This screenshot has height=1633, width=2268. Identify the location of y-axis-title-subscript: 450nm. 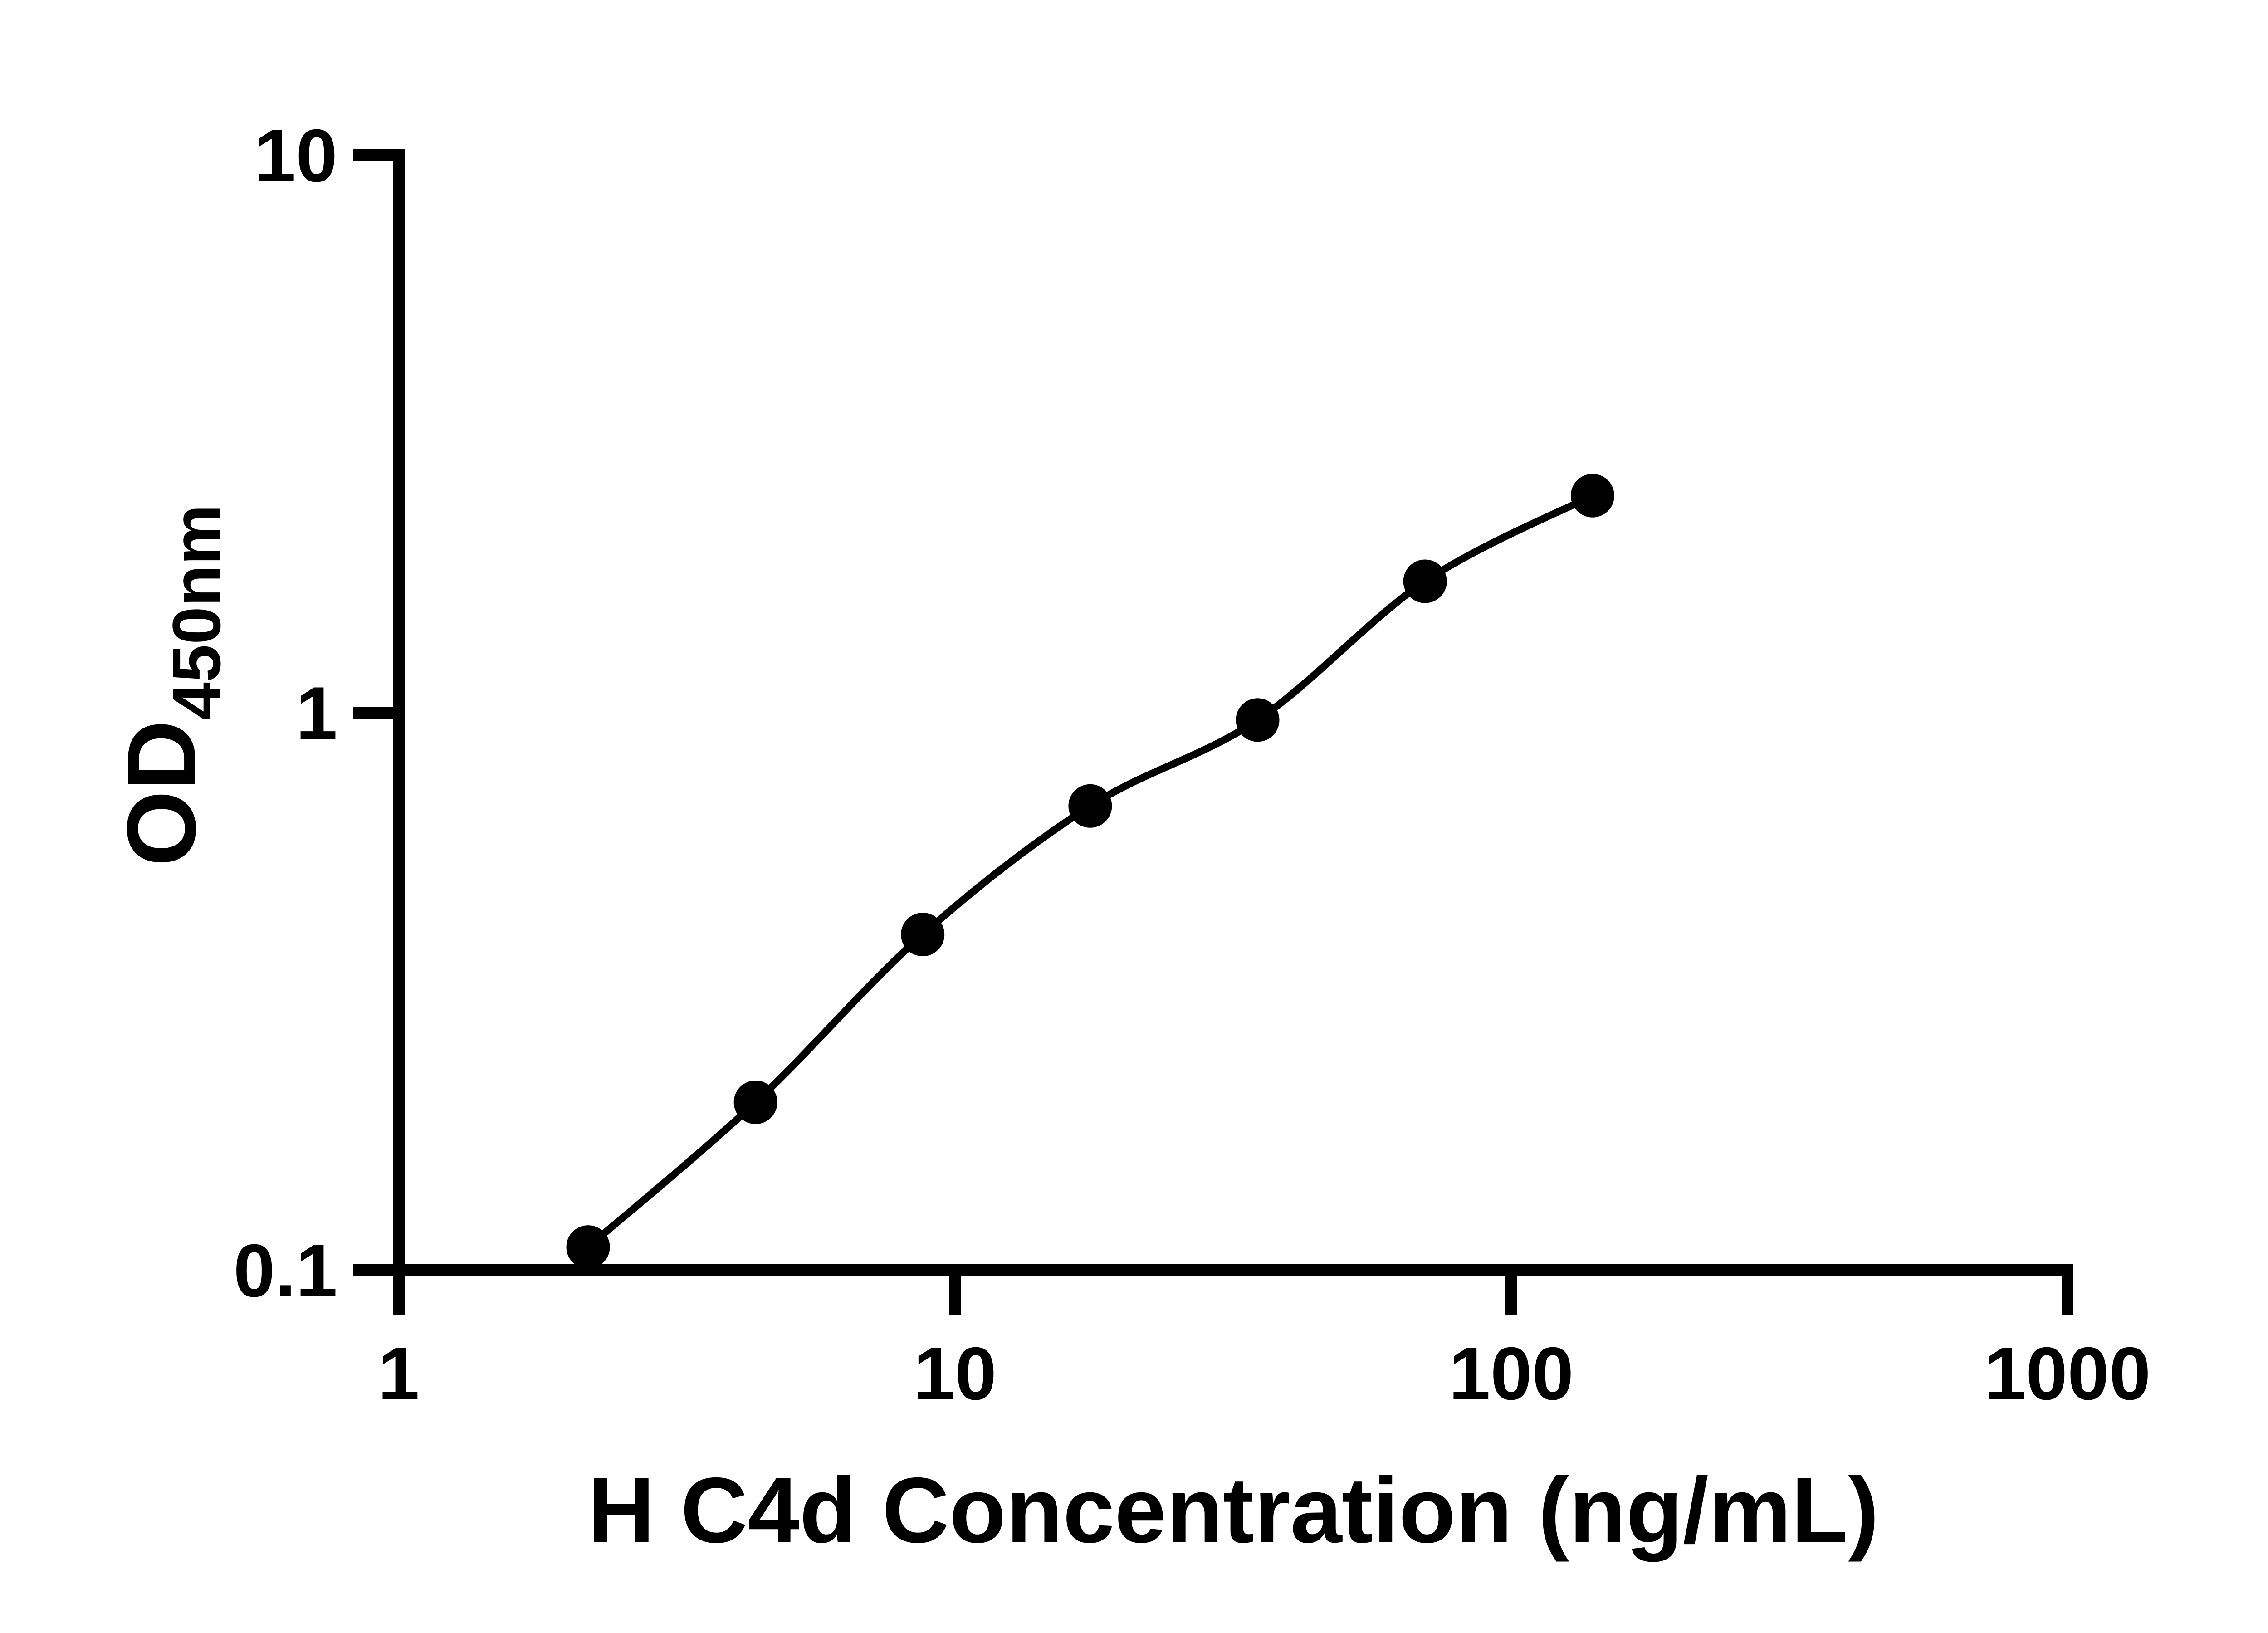
(197, 612).